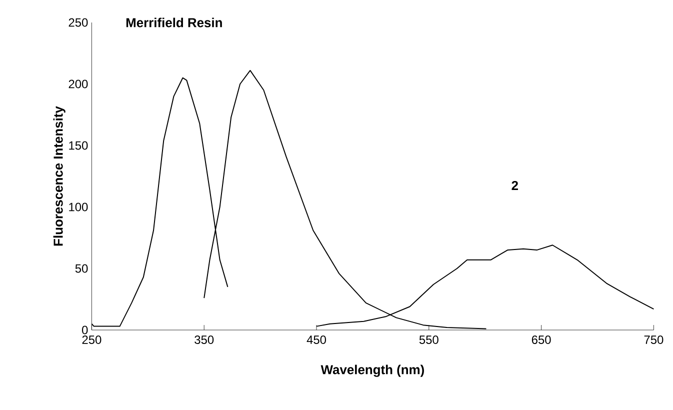 The width and height of the screenshot is (673, 410). I want to click on y-tick-label: 100, so click(78, 207).